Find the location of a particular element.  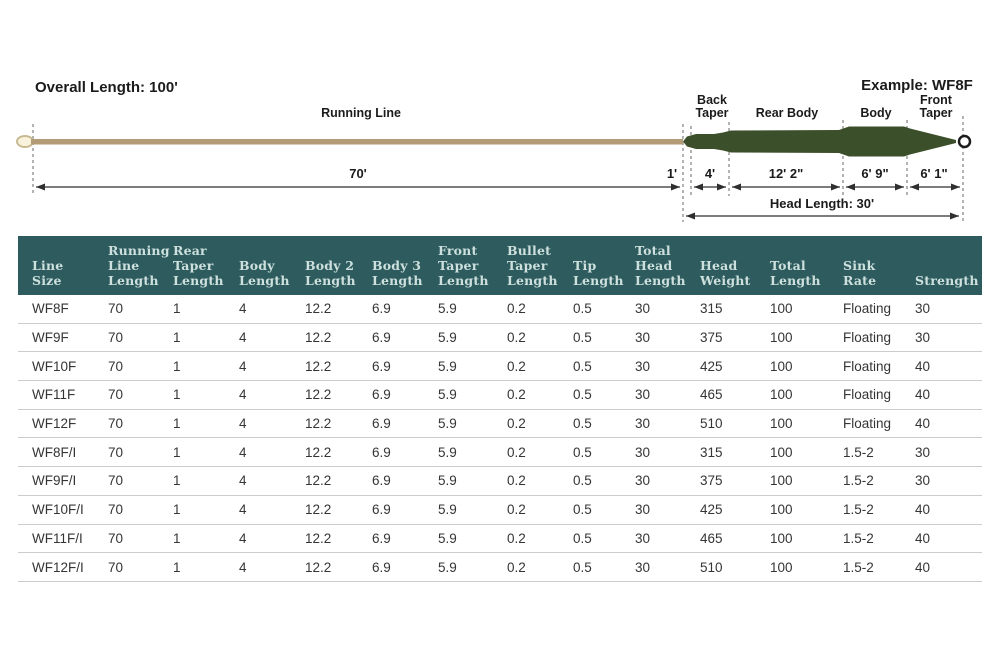

dim-running-line: 70' is located at coordinates (358, 173).